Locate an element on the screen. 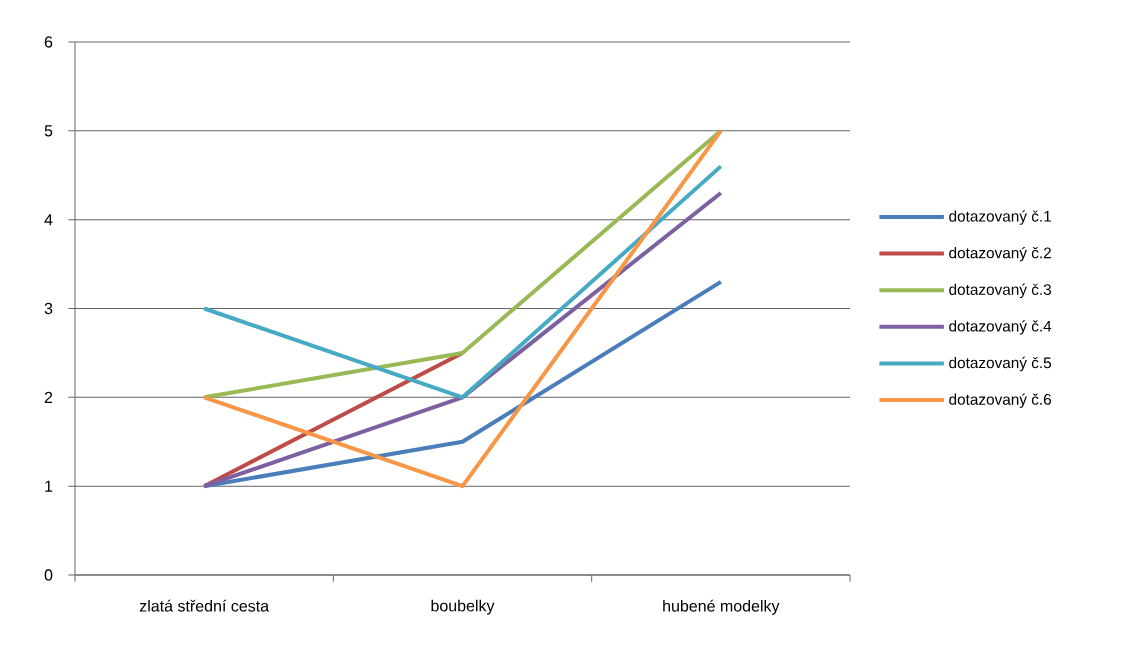  y-tick-label: 1 is located at coordinates (49, 486).